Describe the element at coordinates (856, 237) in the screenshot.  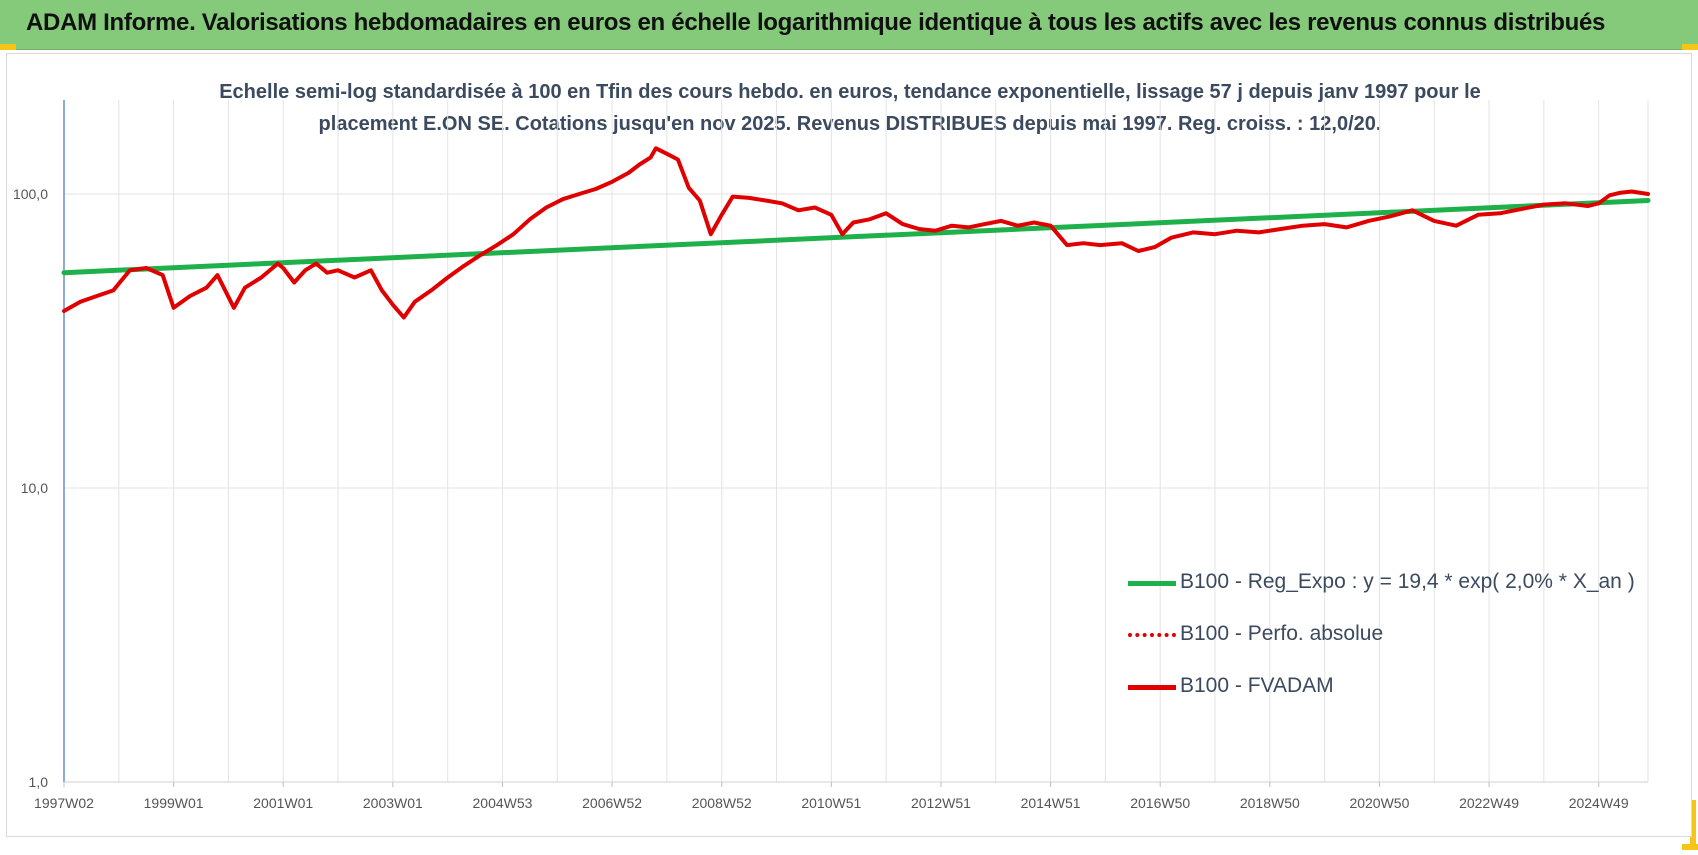
I see `series-reg-expo-line` at that location.